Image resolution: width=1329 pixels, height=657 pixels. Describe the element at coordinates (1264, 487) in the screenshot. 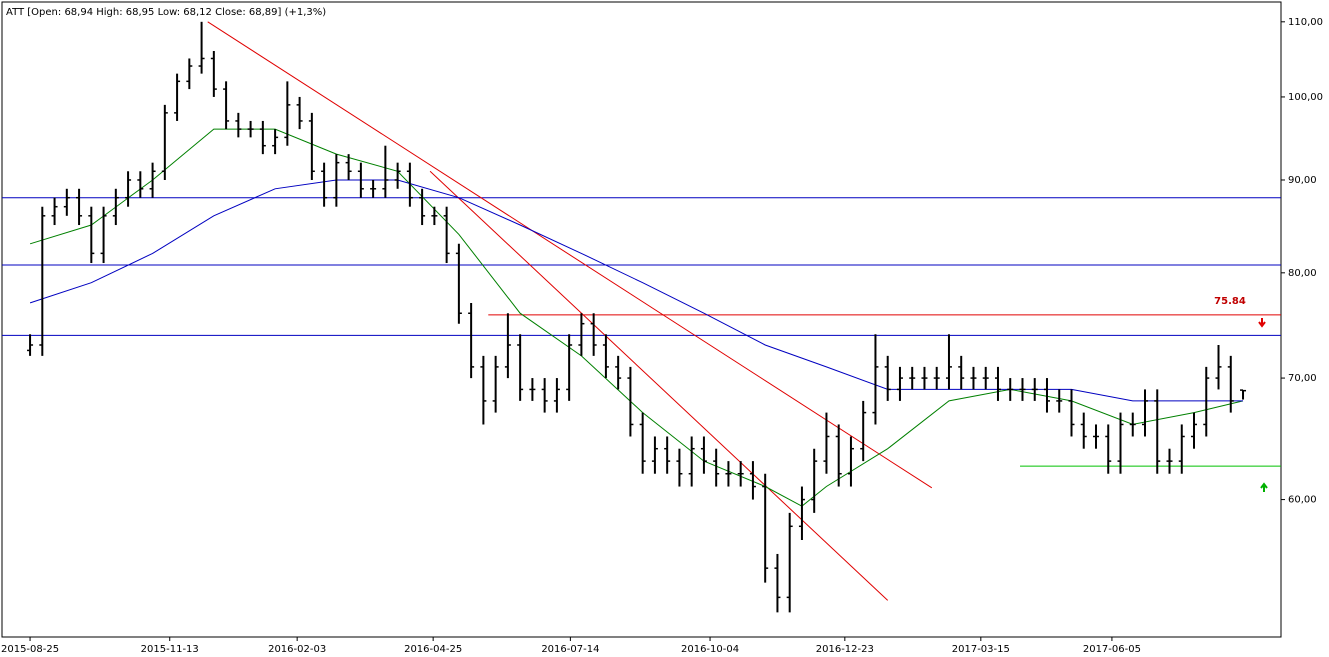

I see `up-arrow` at that location.